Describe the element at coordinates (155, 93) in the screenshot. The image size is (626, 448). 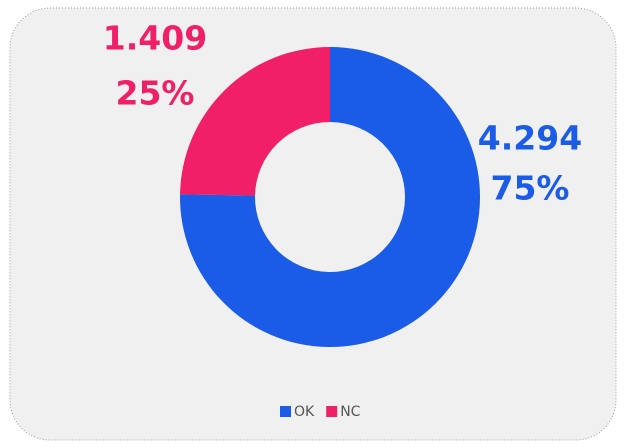
I see `percent-label: 25%` at that location.